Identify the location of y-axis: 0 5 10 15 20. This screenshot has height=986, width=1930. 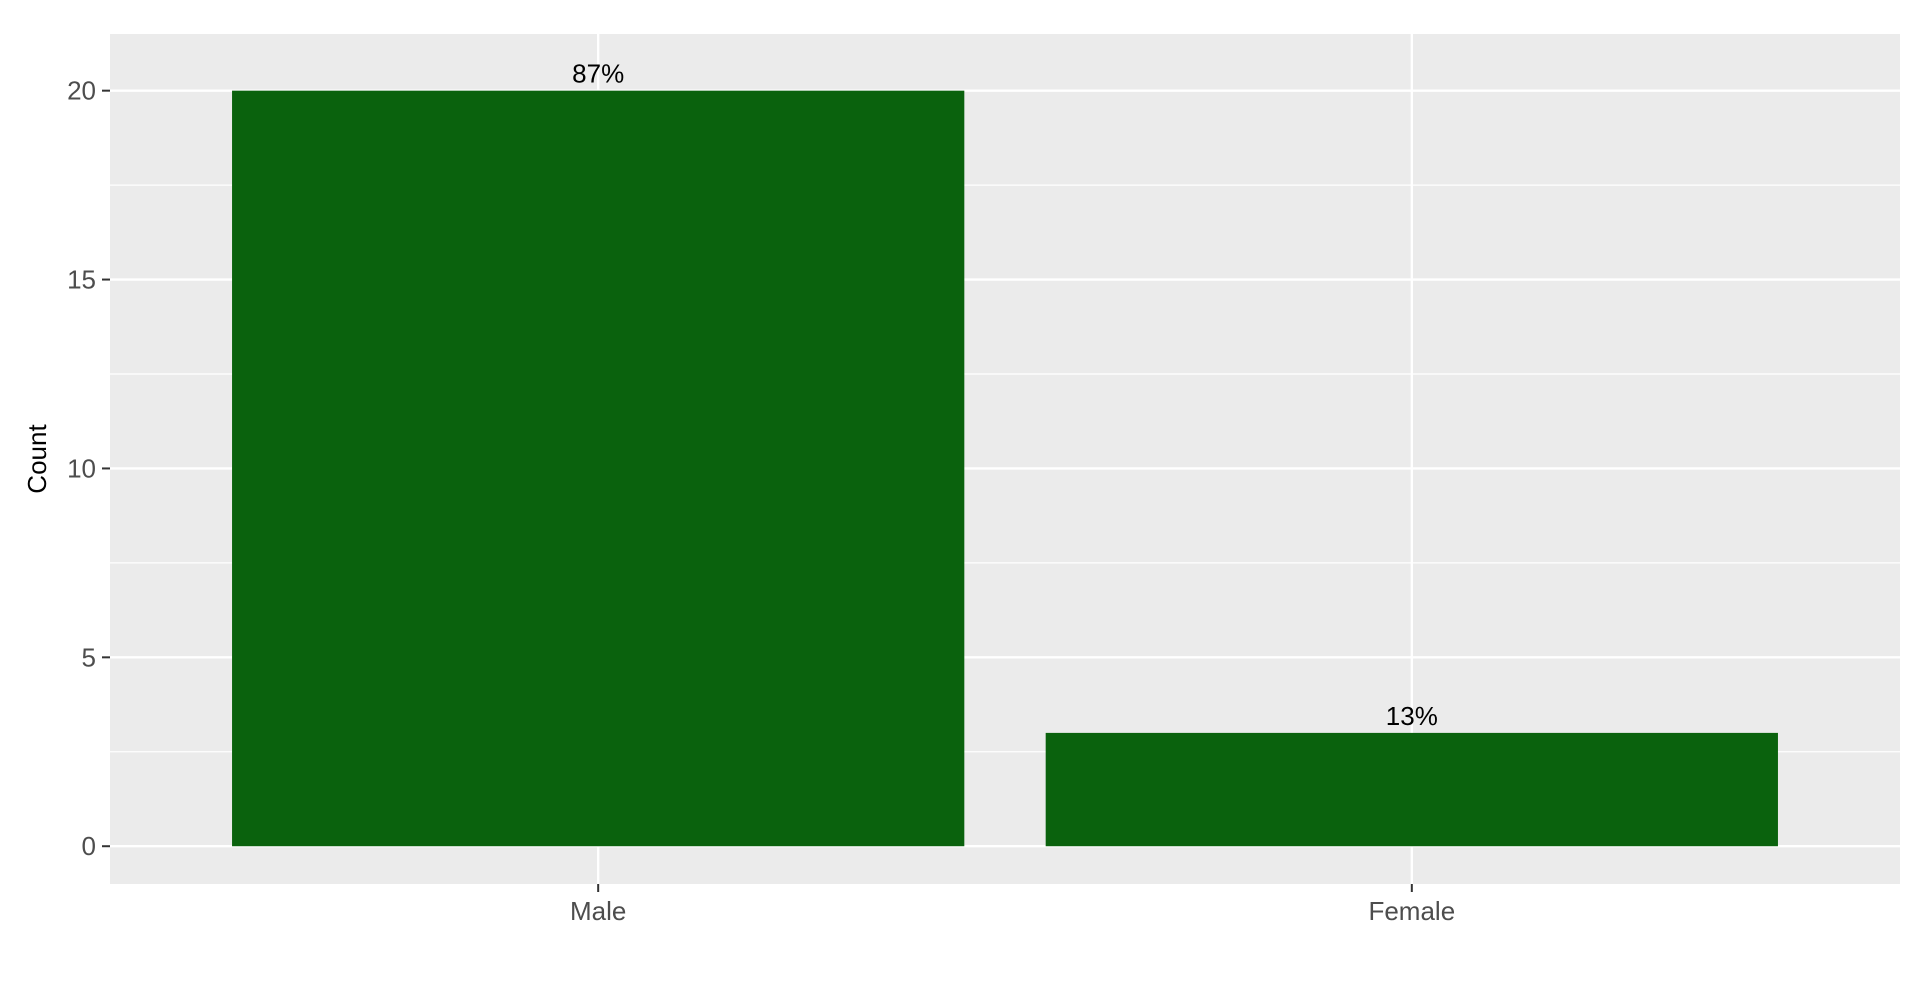
(88, 468).